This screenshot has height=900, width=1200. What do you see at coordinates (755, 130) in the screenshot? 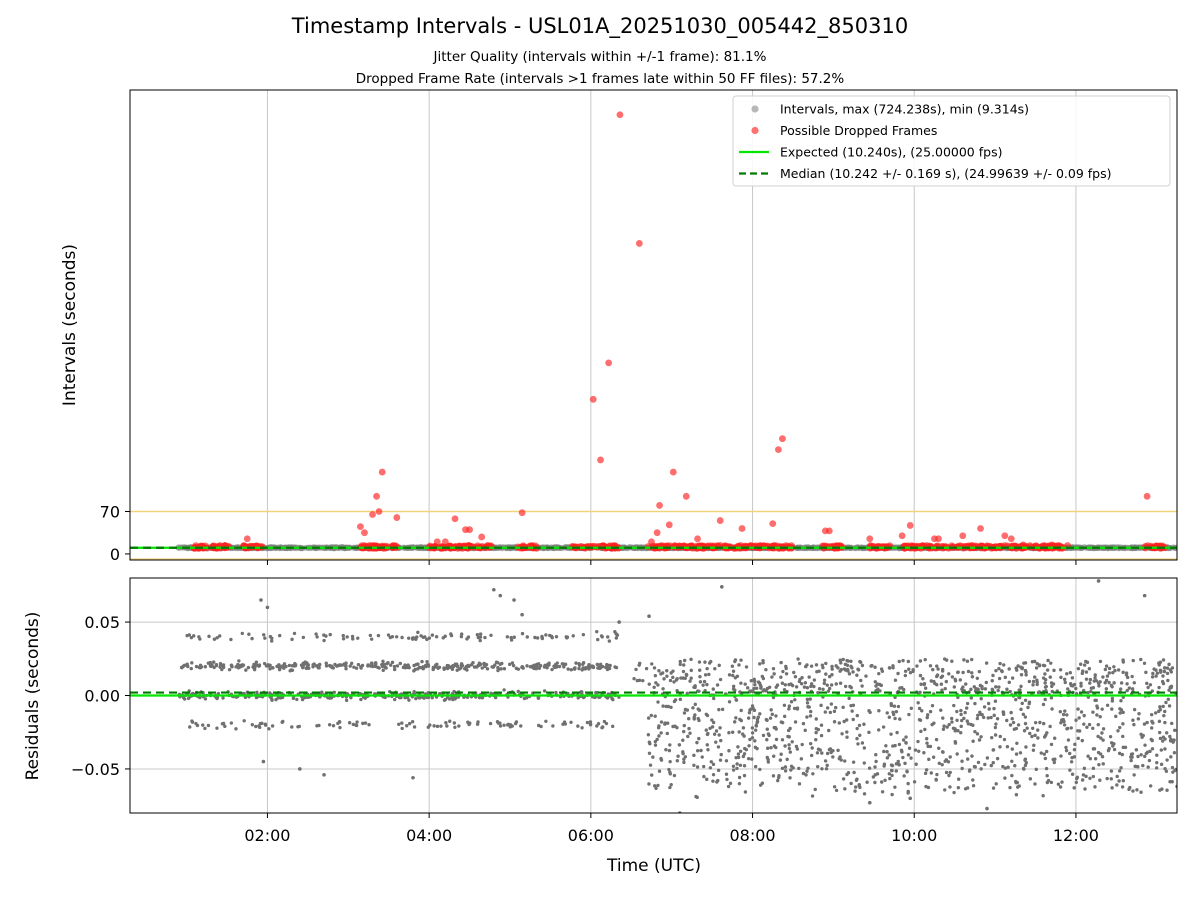
I see `legend-marker` at bounding box center [755, 130].